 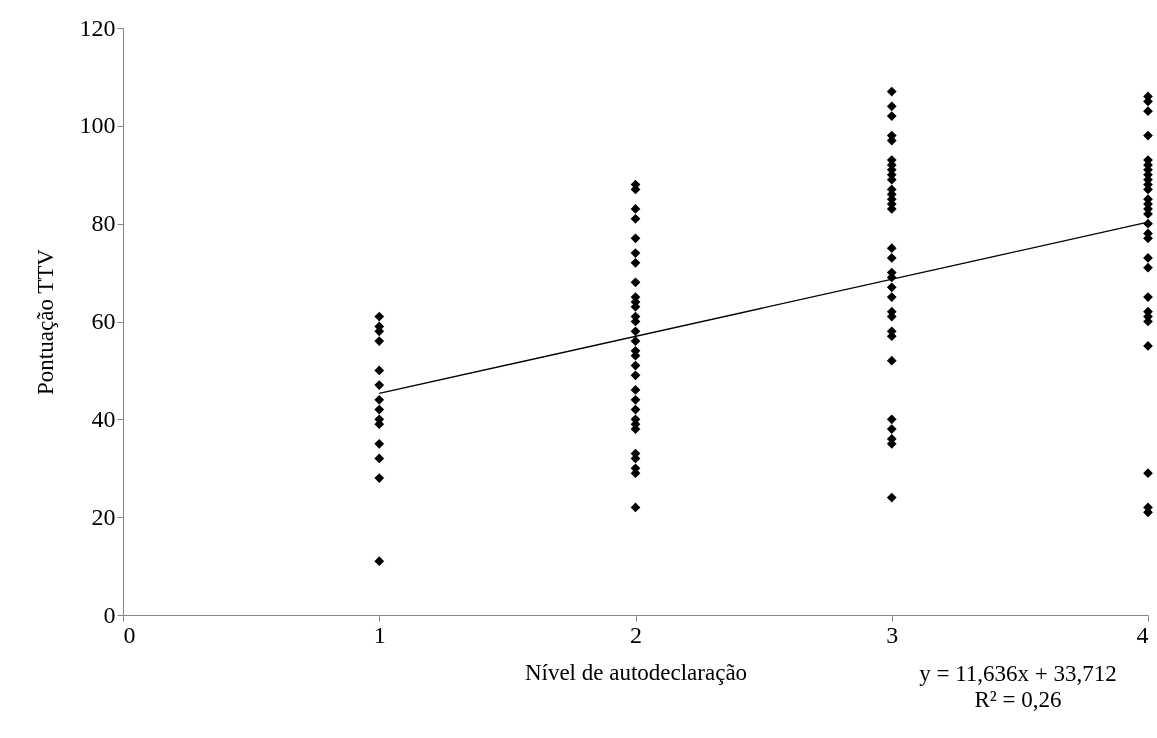 What do you see at coordinates (1142, 634) in the screenshot?
I see `x-tick-label: 4` at bounding box center [1142, 634].